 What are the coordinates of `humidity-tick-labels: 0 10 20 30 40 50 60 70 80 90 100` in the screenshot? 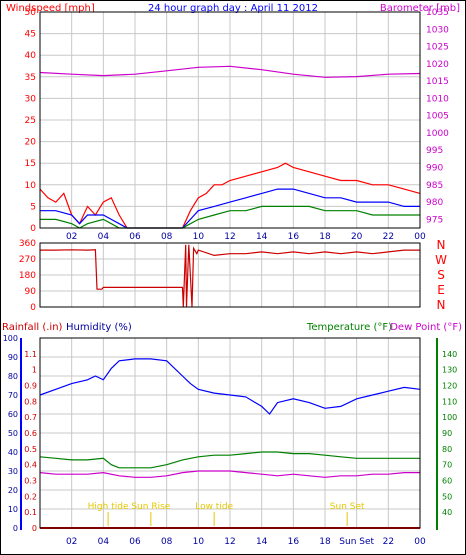 It's located at (10, 433).